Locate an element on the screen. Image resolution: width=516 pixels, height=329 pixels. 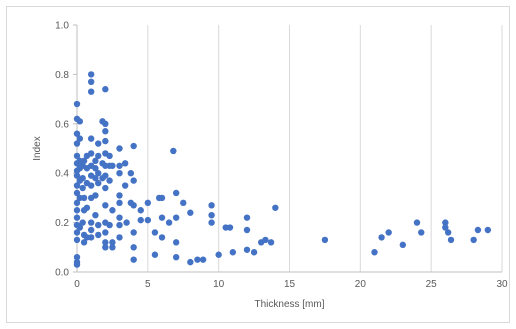
y-tick-label: 0.6 is located at coordinates (62, 124).